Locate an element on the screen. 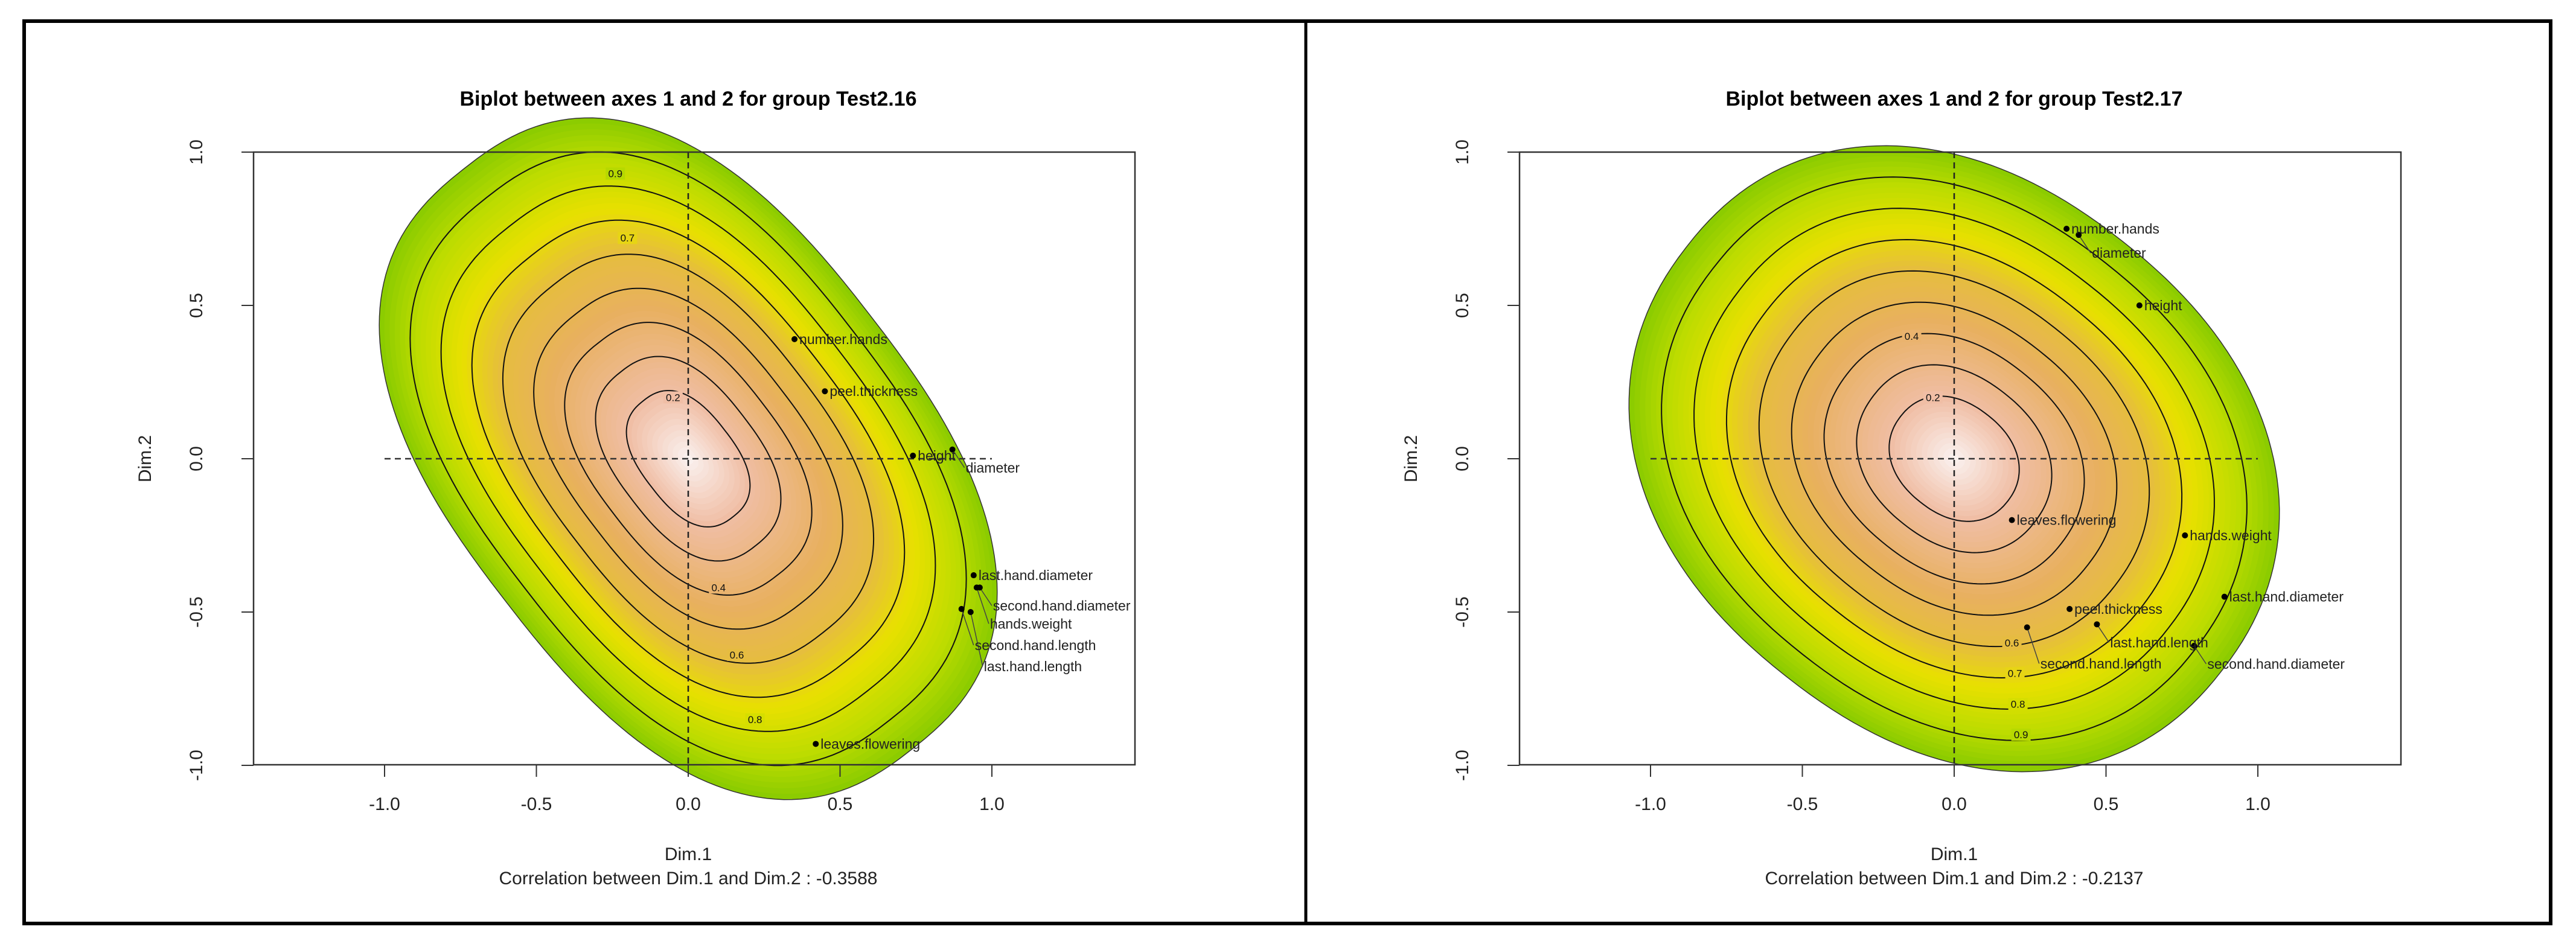  x-tick-label: 0.5 is located at coordinates (841, 804).